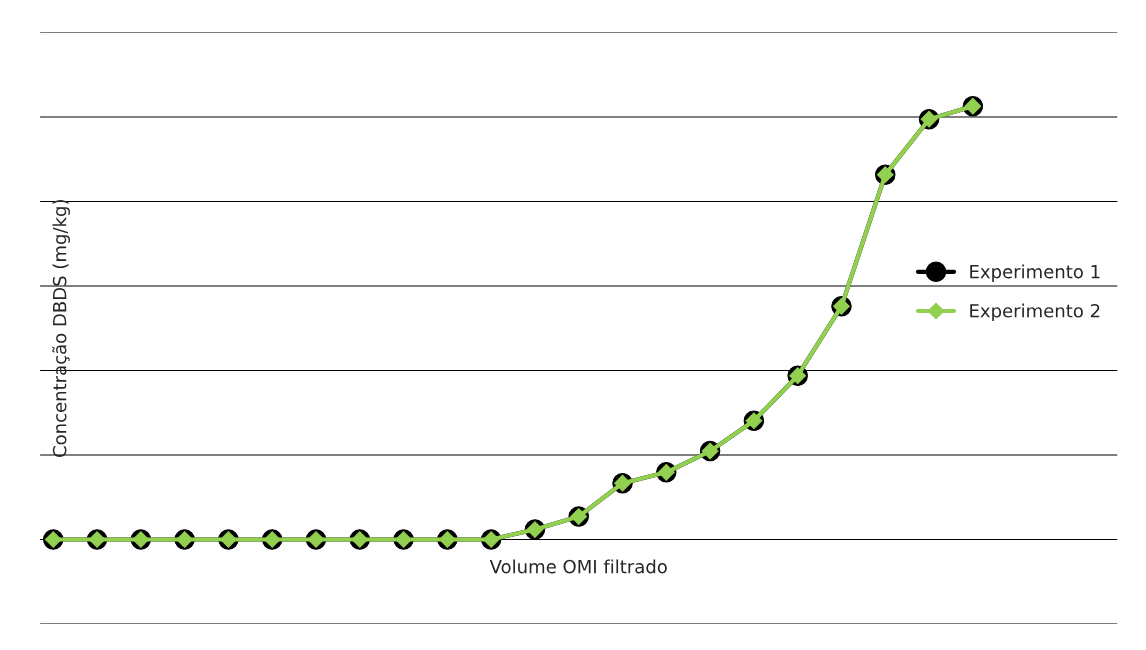 Image resolution: width=1146 pixels, height=650 pixels. What do you see at coordinates (1035, 312) in the screenshot?
I see `legend-label: Experimento 2` at bounding box center [1035, 312].